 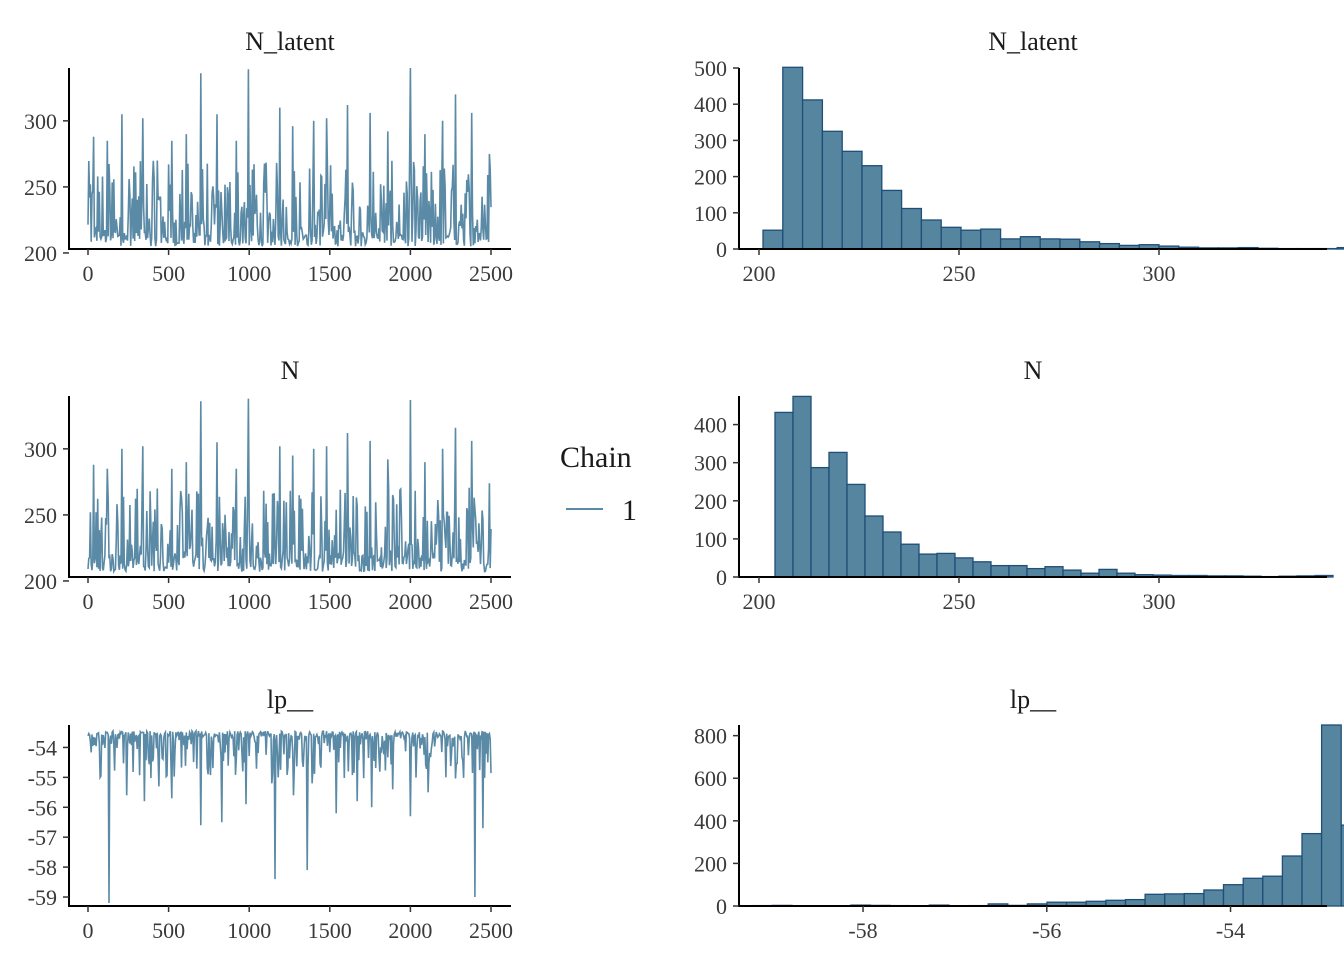 I want to click on legend-label-chain-1: 1, so click(x=629, y=510).